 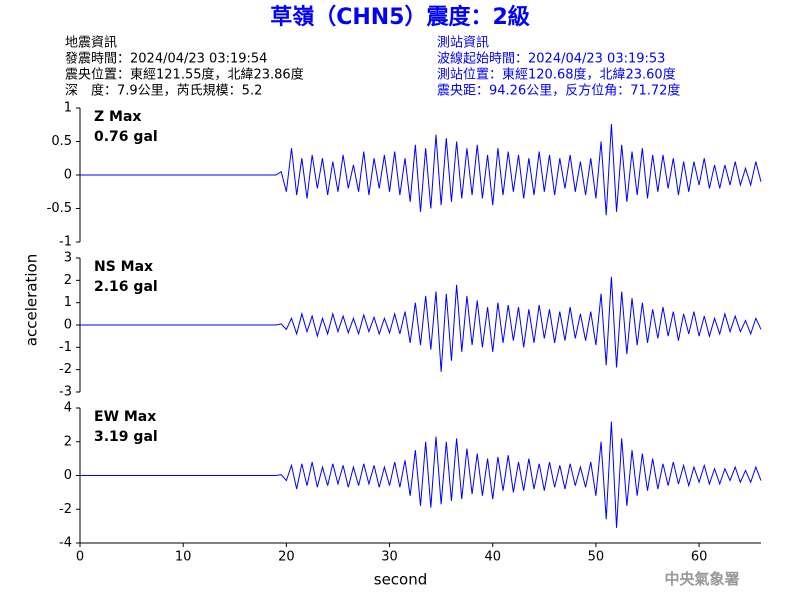 What do you see at coordinates (701, 579) in the screenshot?
I see `footer: 中央氣象署` at bounding box center [701, 579].